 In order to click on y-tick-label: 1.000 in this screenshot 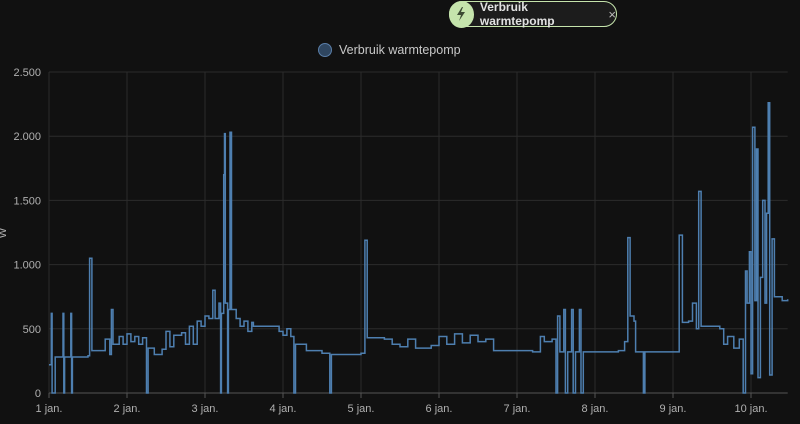, I will do `click(27, 266)`.